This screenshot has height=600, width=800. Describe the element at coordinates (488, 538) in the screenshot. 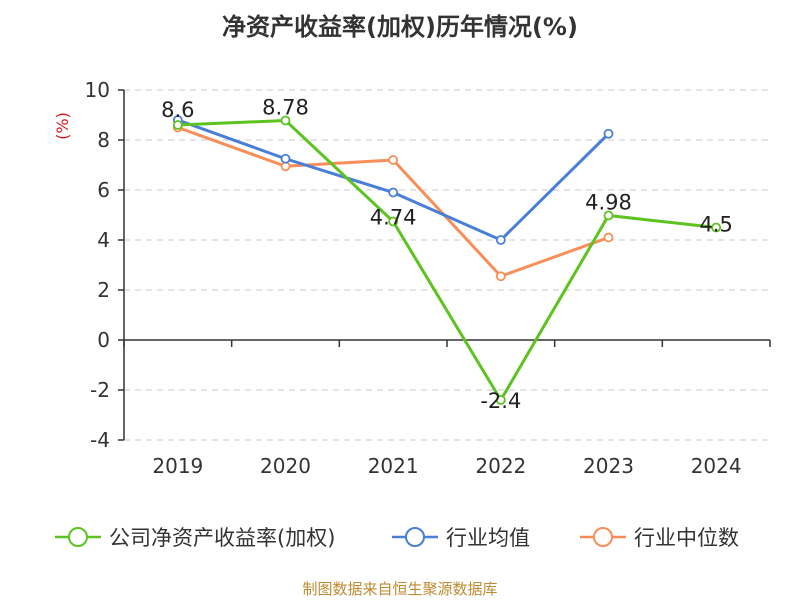

I see `legend-label: 行业均值` at that location.